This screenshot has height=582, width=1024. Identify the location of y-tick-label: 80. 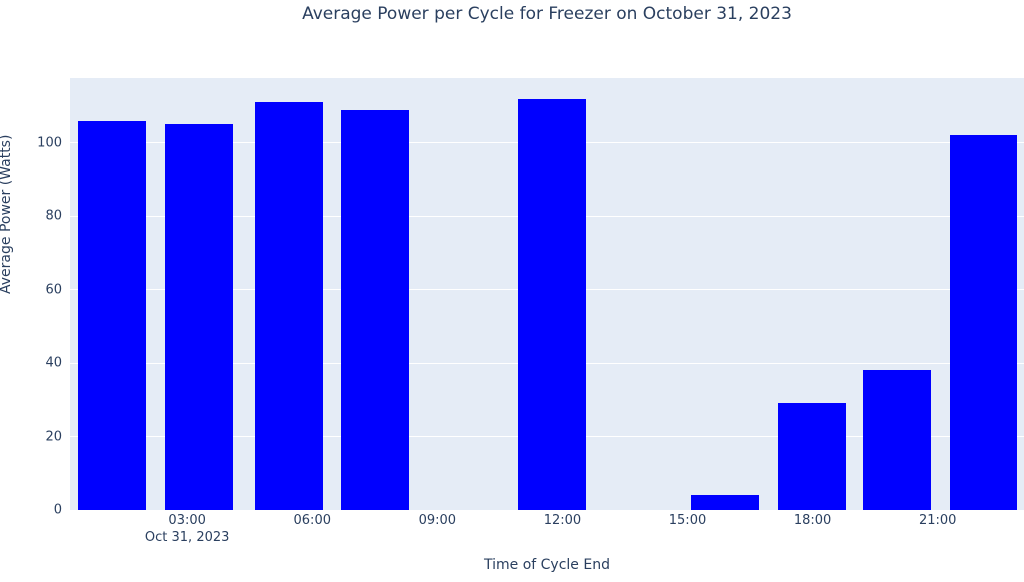
(53, 216).